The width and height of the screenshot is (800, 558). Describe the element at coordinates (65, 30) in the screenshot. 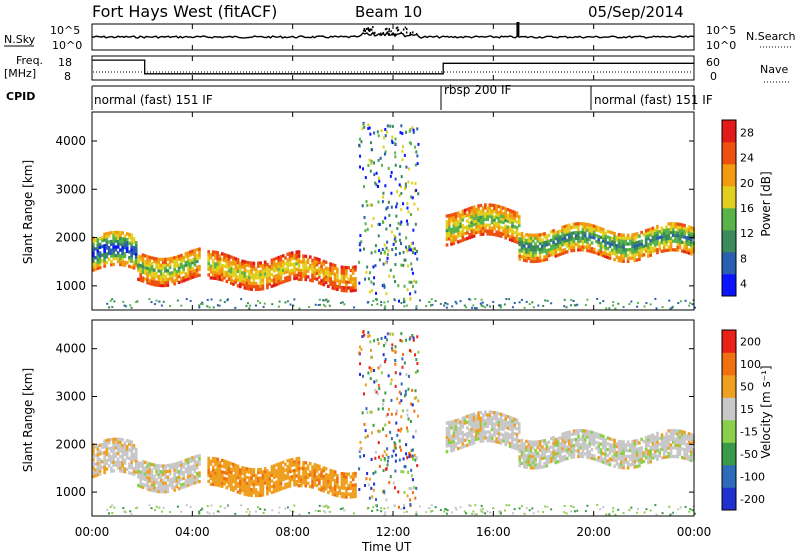

I see `nsky-left-tick-top: 10^5` at that location.